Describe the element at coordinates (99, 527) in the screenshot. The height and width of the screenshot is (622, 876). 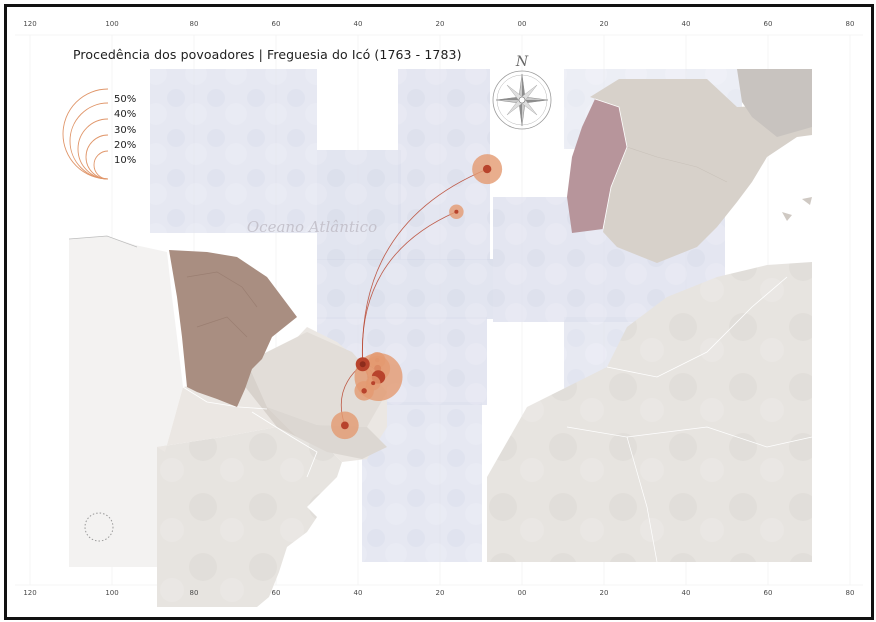
I see `scale-ornament` at that location.